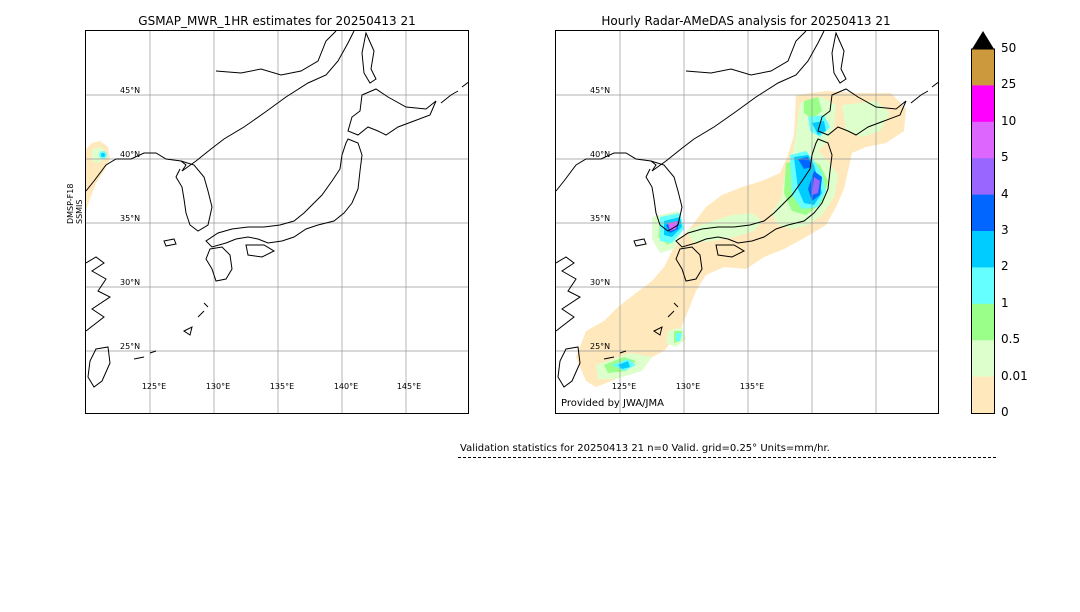 Image resolution: width=1080 pixels, height=612 pixels. What do you see at coordinates (154, 386) in the screenshot?
I see `left-lon-label-125: 125°E` at bounding box center [154, 386].